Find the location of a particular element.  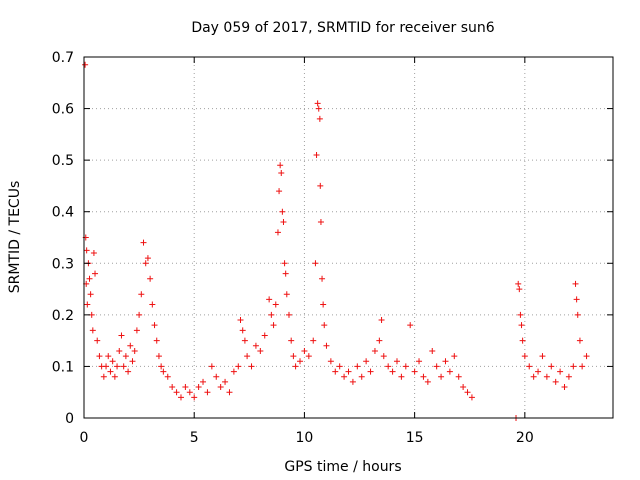

x-axis-label: GPS time / hours is located at coordinates (342, 467).